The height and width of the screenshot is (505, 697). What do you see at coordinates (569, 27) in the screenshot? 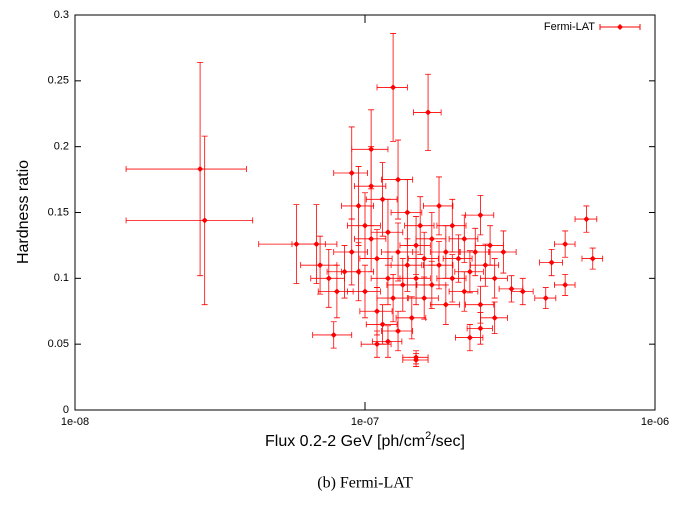
I see `legend-label: Fermi-LAT` at bounding box center [569, 27].